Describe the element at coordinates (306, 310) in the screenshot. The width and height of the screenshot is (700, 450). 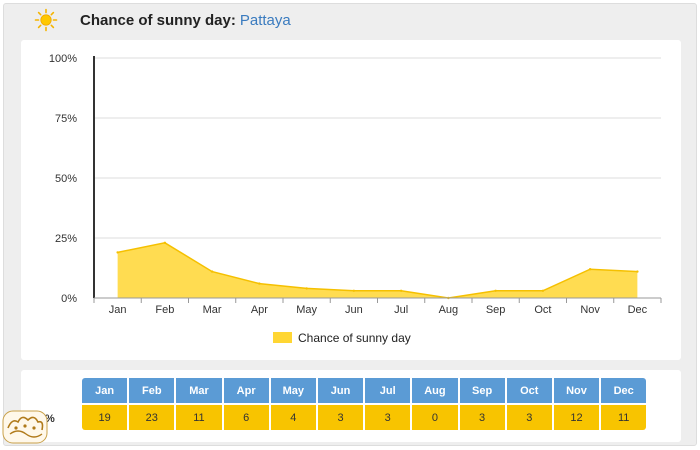
I see `x-tick-label: May` at that location.